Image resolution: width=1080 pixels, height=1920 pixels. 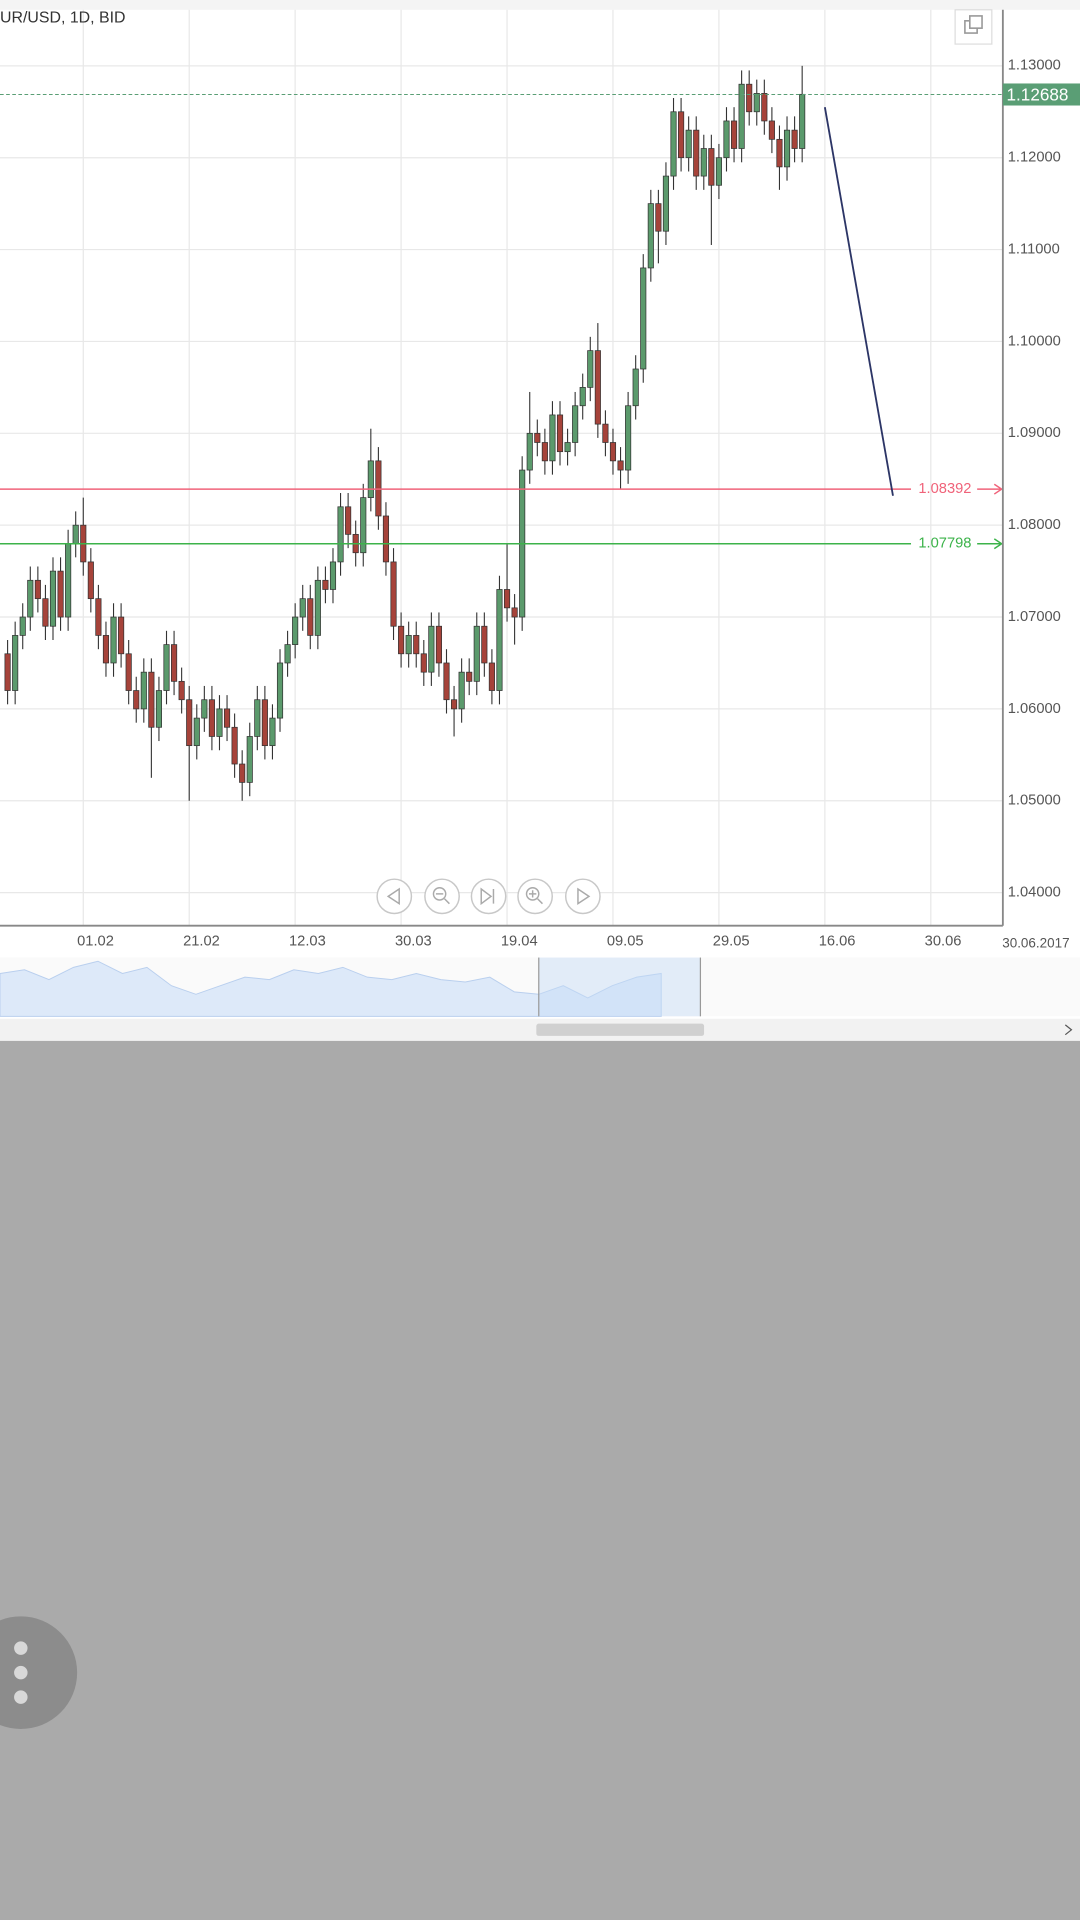 What do you see at coordinates (442, 896) in the screenshot?
I see `zoom-out-button` at bounding box center [442, 896].